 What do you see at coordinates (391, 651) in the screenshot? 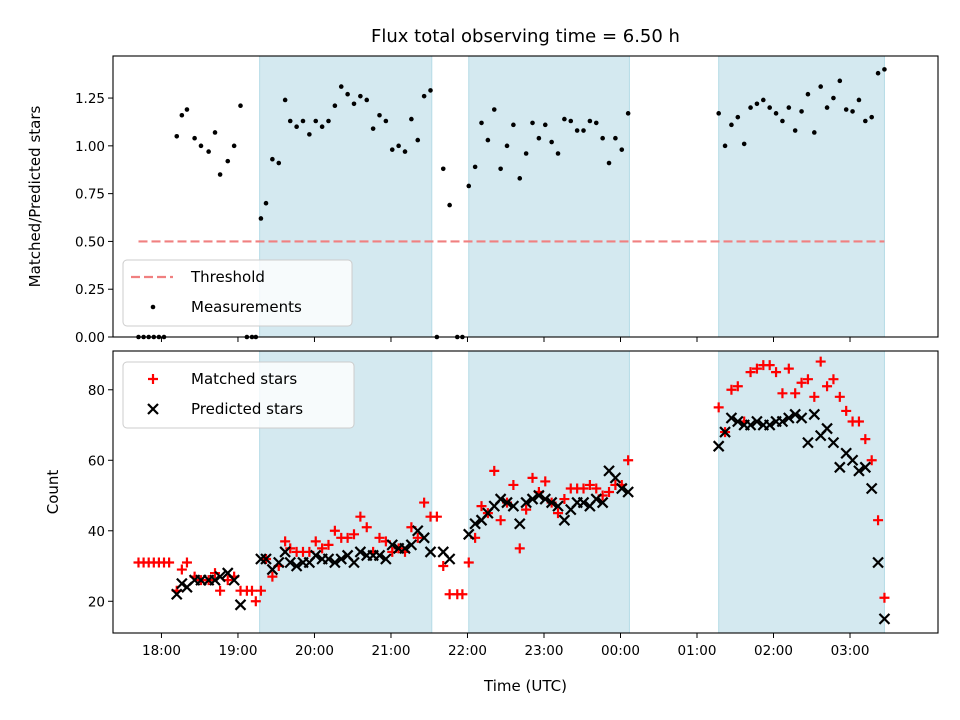
I see `x-tick-label: 21:00` at bounding box center [391, 651].